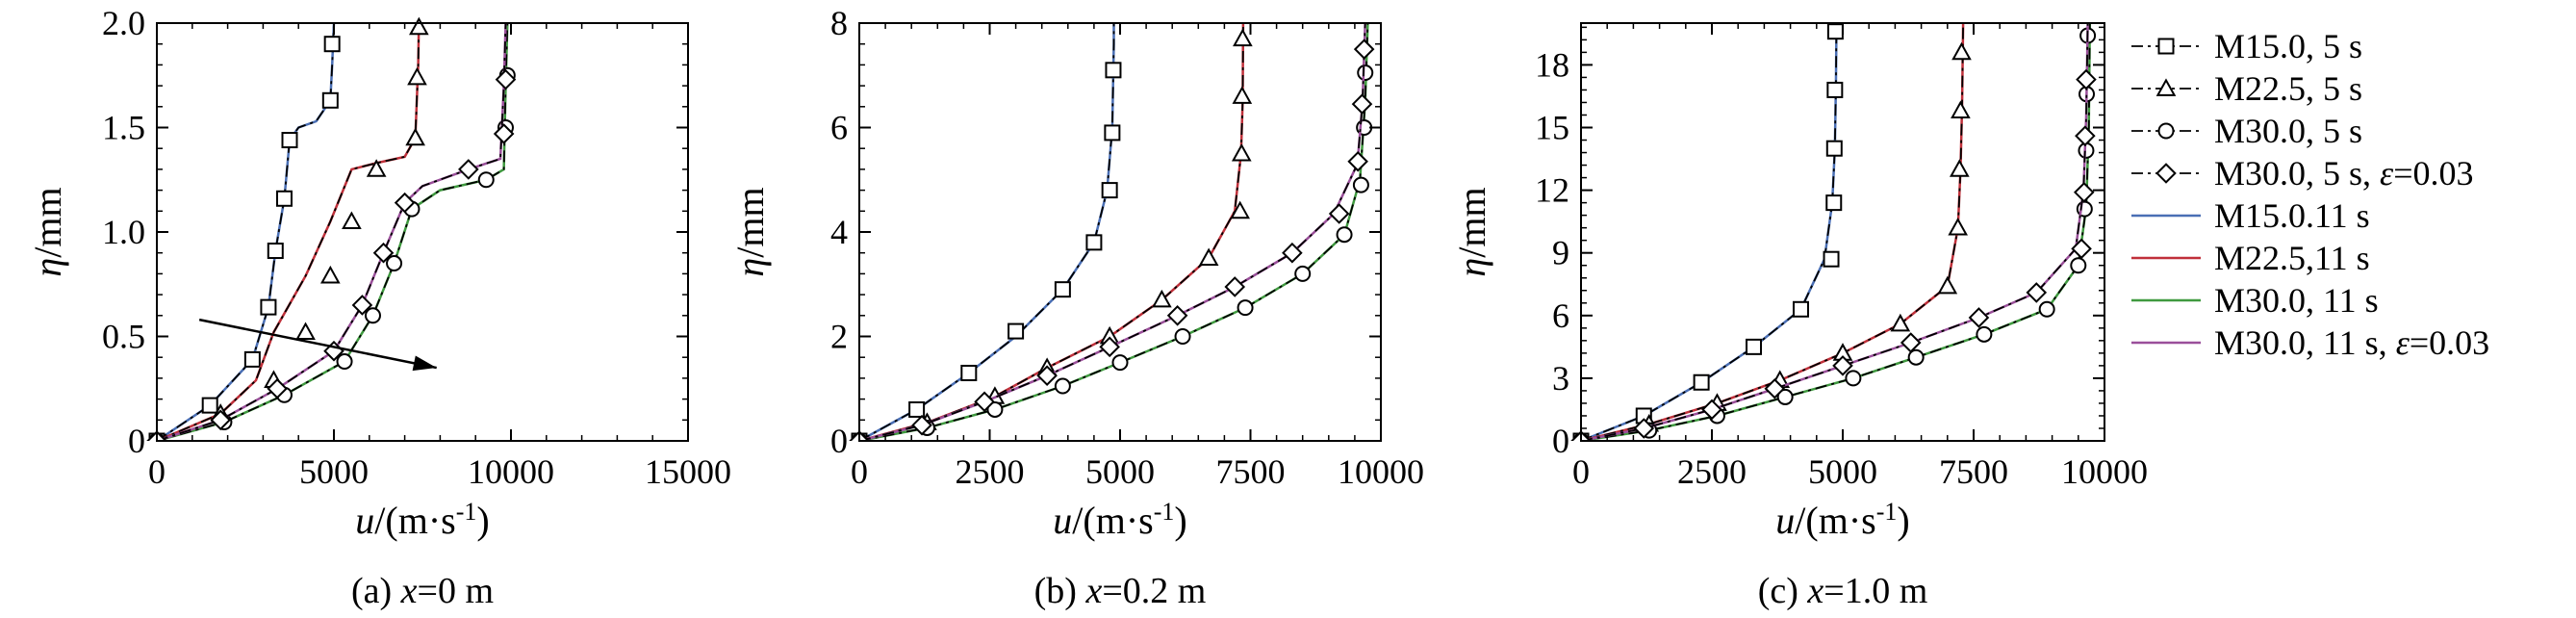 This screenshot has width=2576, height=618. I want to click on y-tick-label: 2, so click(839, 337).